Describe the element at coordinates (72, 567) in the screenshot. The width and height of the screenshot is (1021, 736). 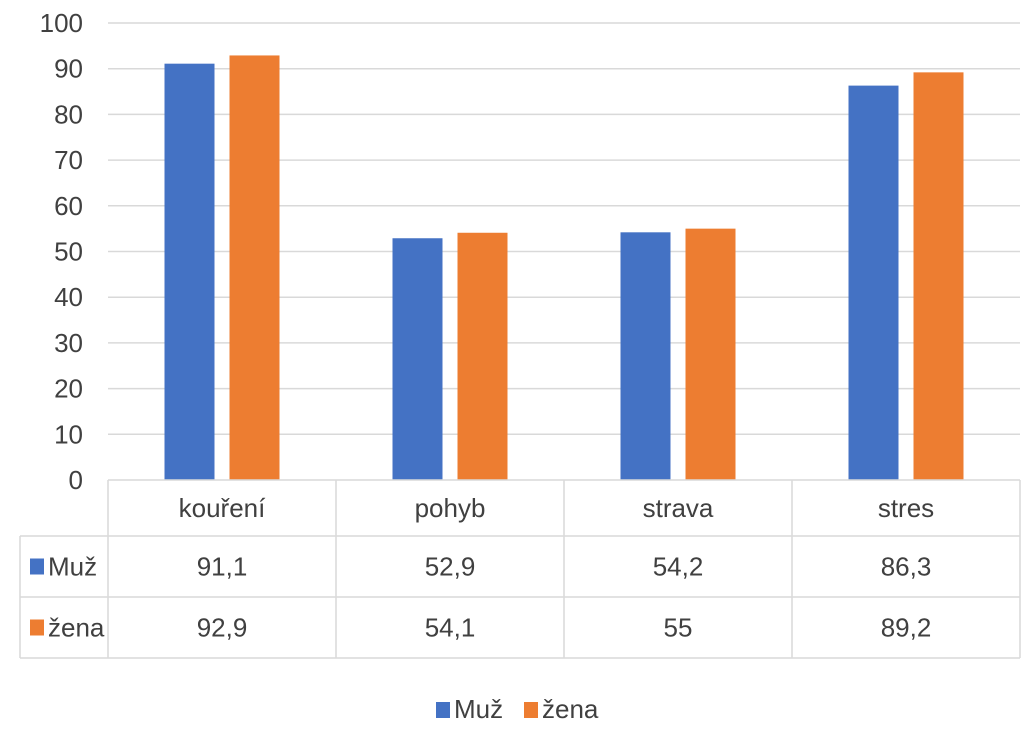
I see `table-row-label: Muž` at that location.